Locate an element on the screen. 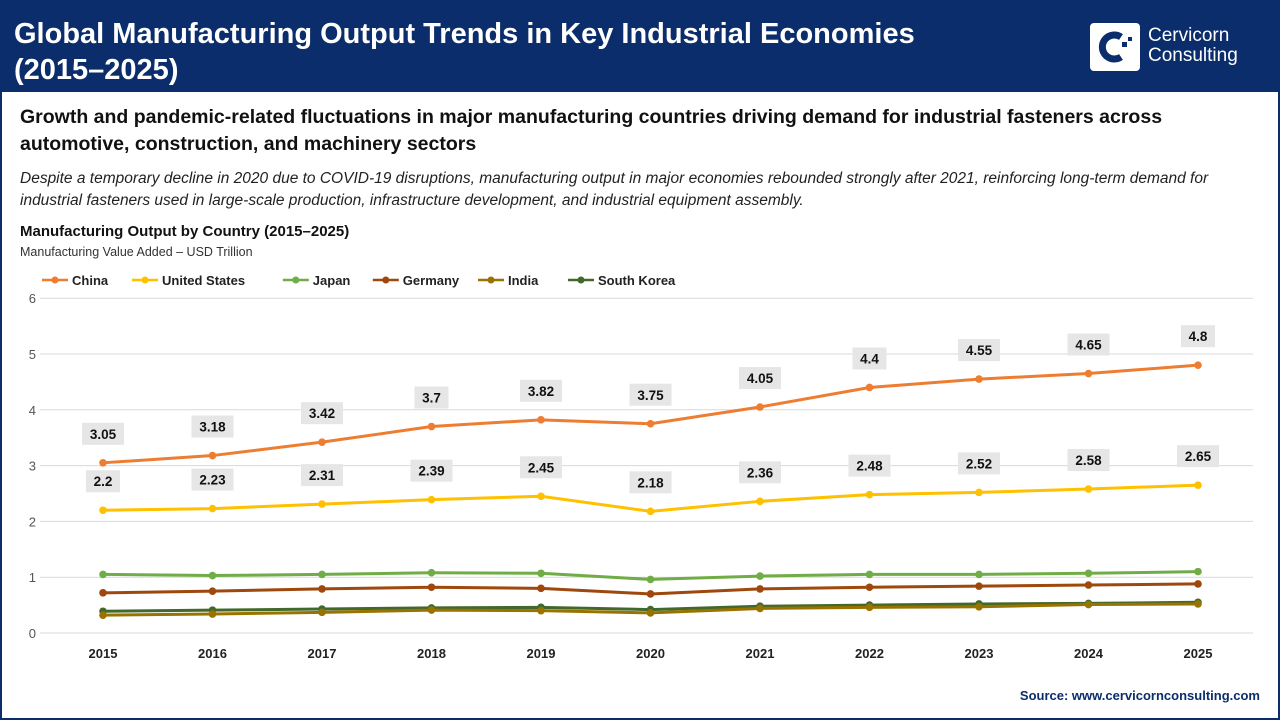  series-japan is located at coordinates (650, 575).